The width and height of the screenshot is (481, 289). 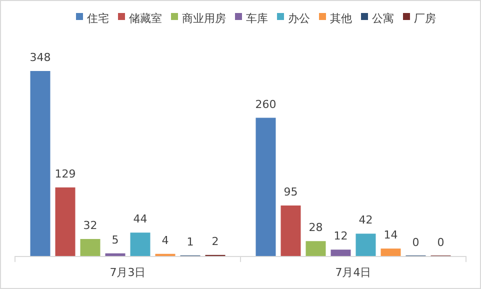 I want to click on legend-label: 办公, so click(x=299, y=18).